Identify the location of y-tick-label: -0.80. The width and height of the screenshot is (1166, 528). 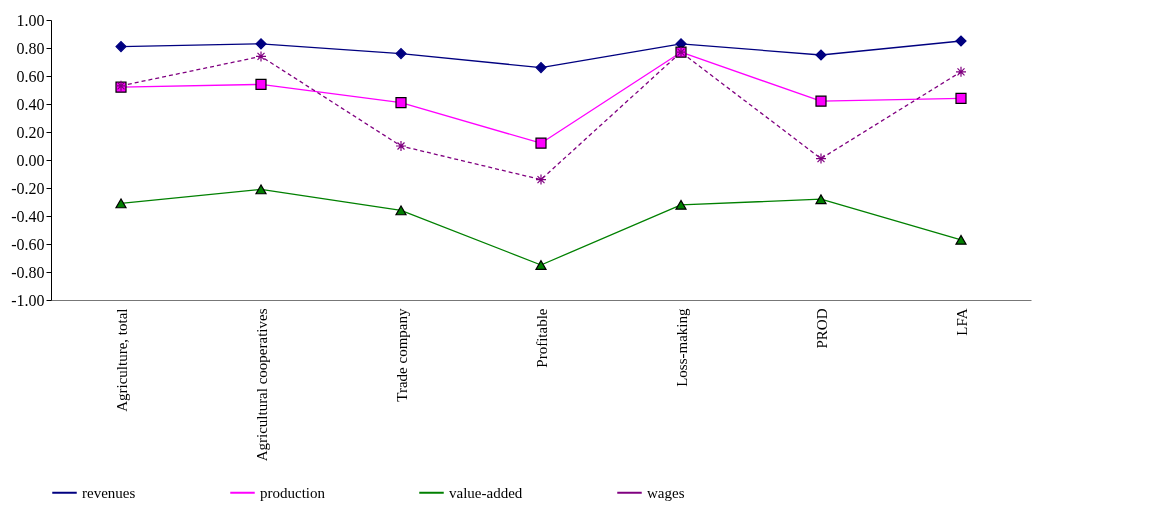
(28, 272).